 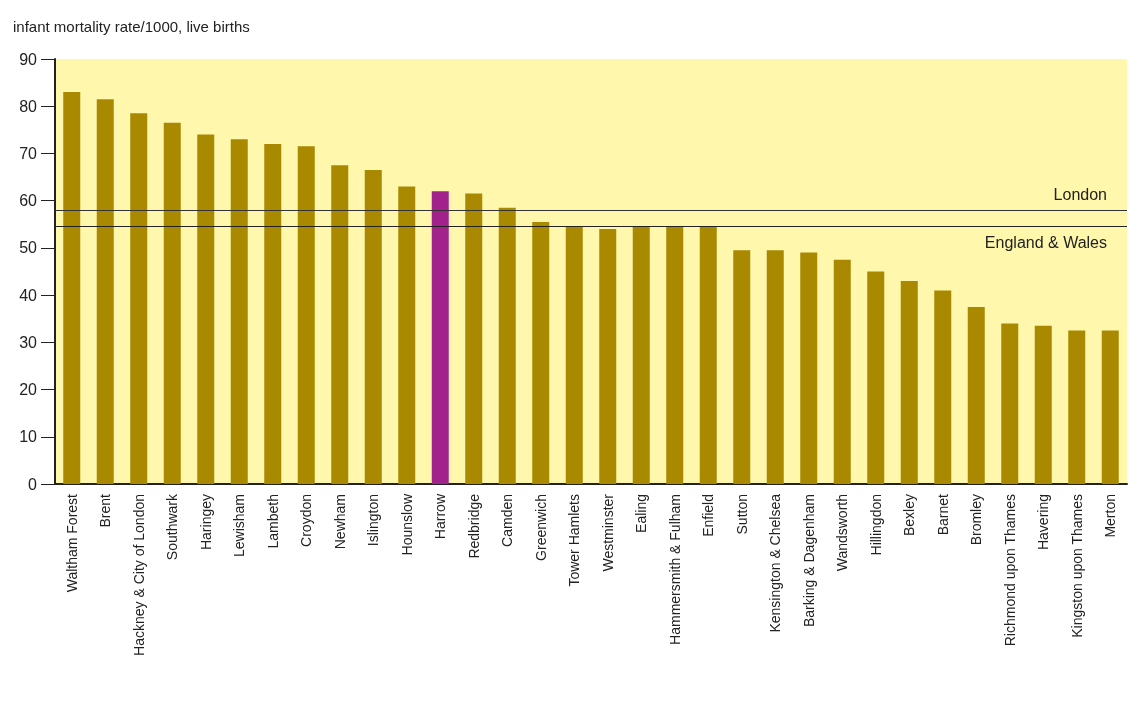 I want to click on x-tick-label: Sutton, so click(x=741, y=514).